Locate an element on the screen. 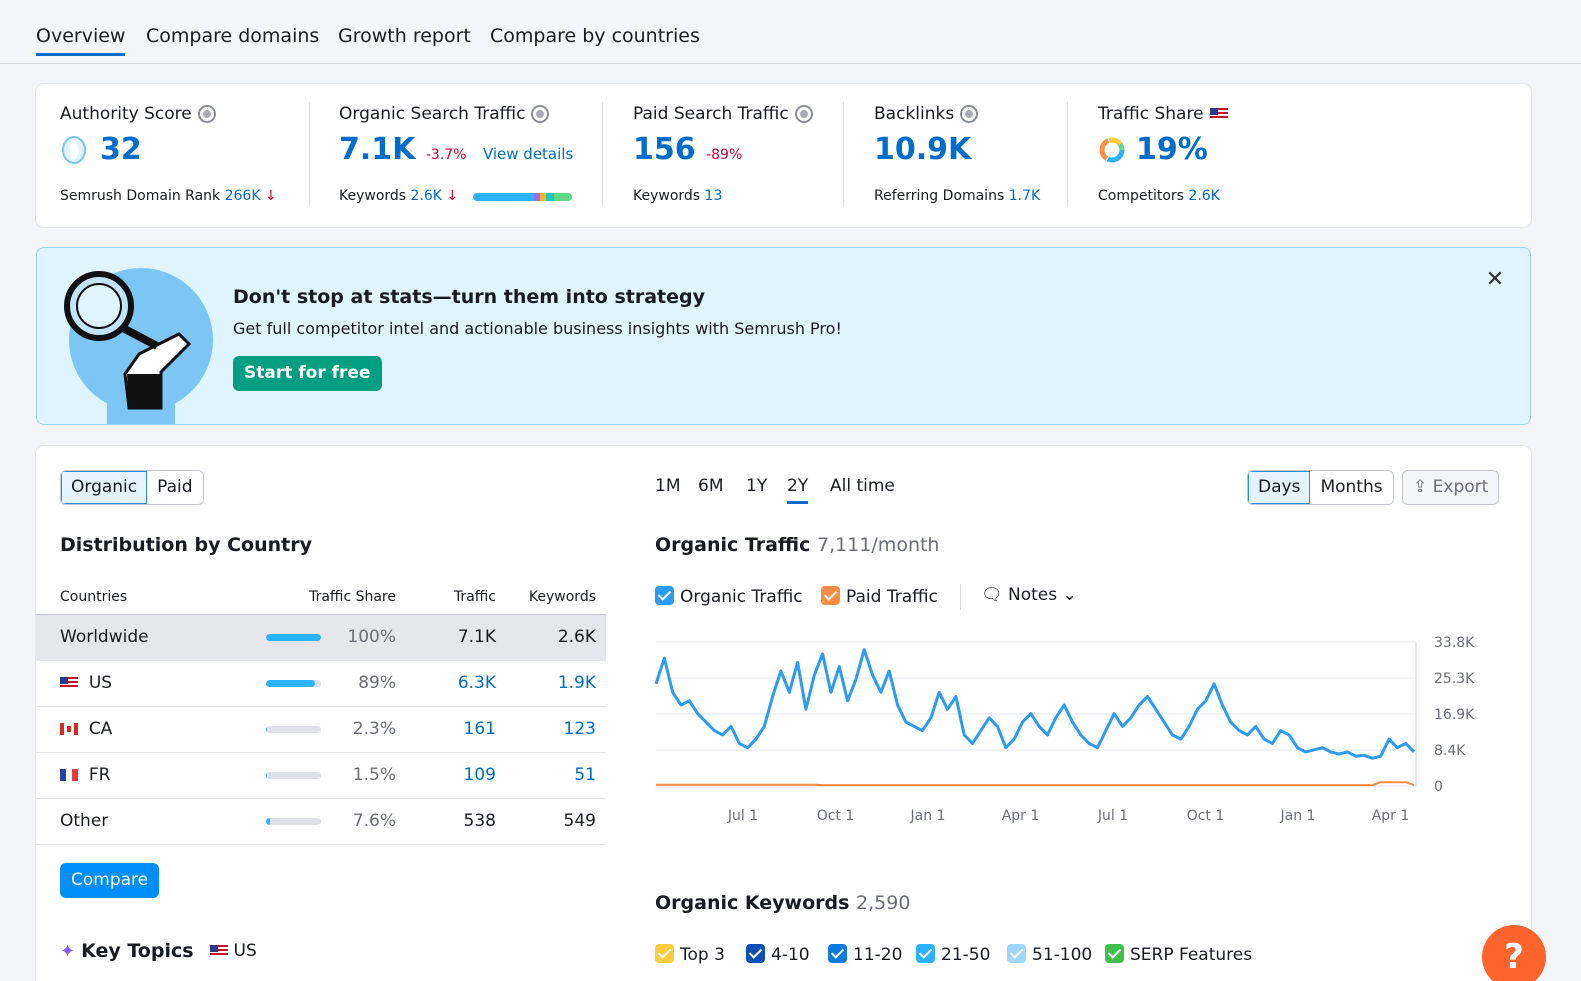 Image resolution: width=1581 pixels, height=981 pixels. range-6m: 6M is located at coordinates (711, 486).